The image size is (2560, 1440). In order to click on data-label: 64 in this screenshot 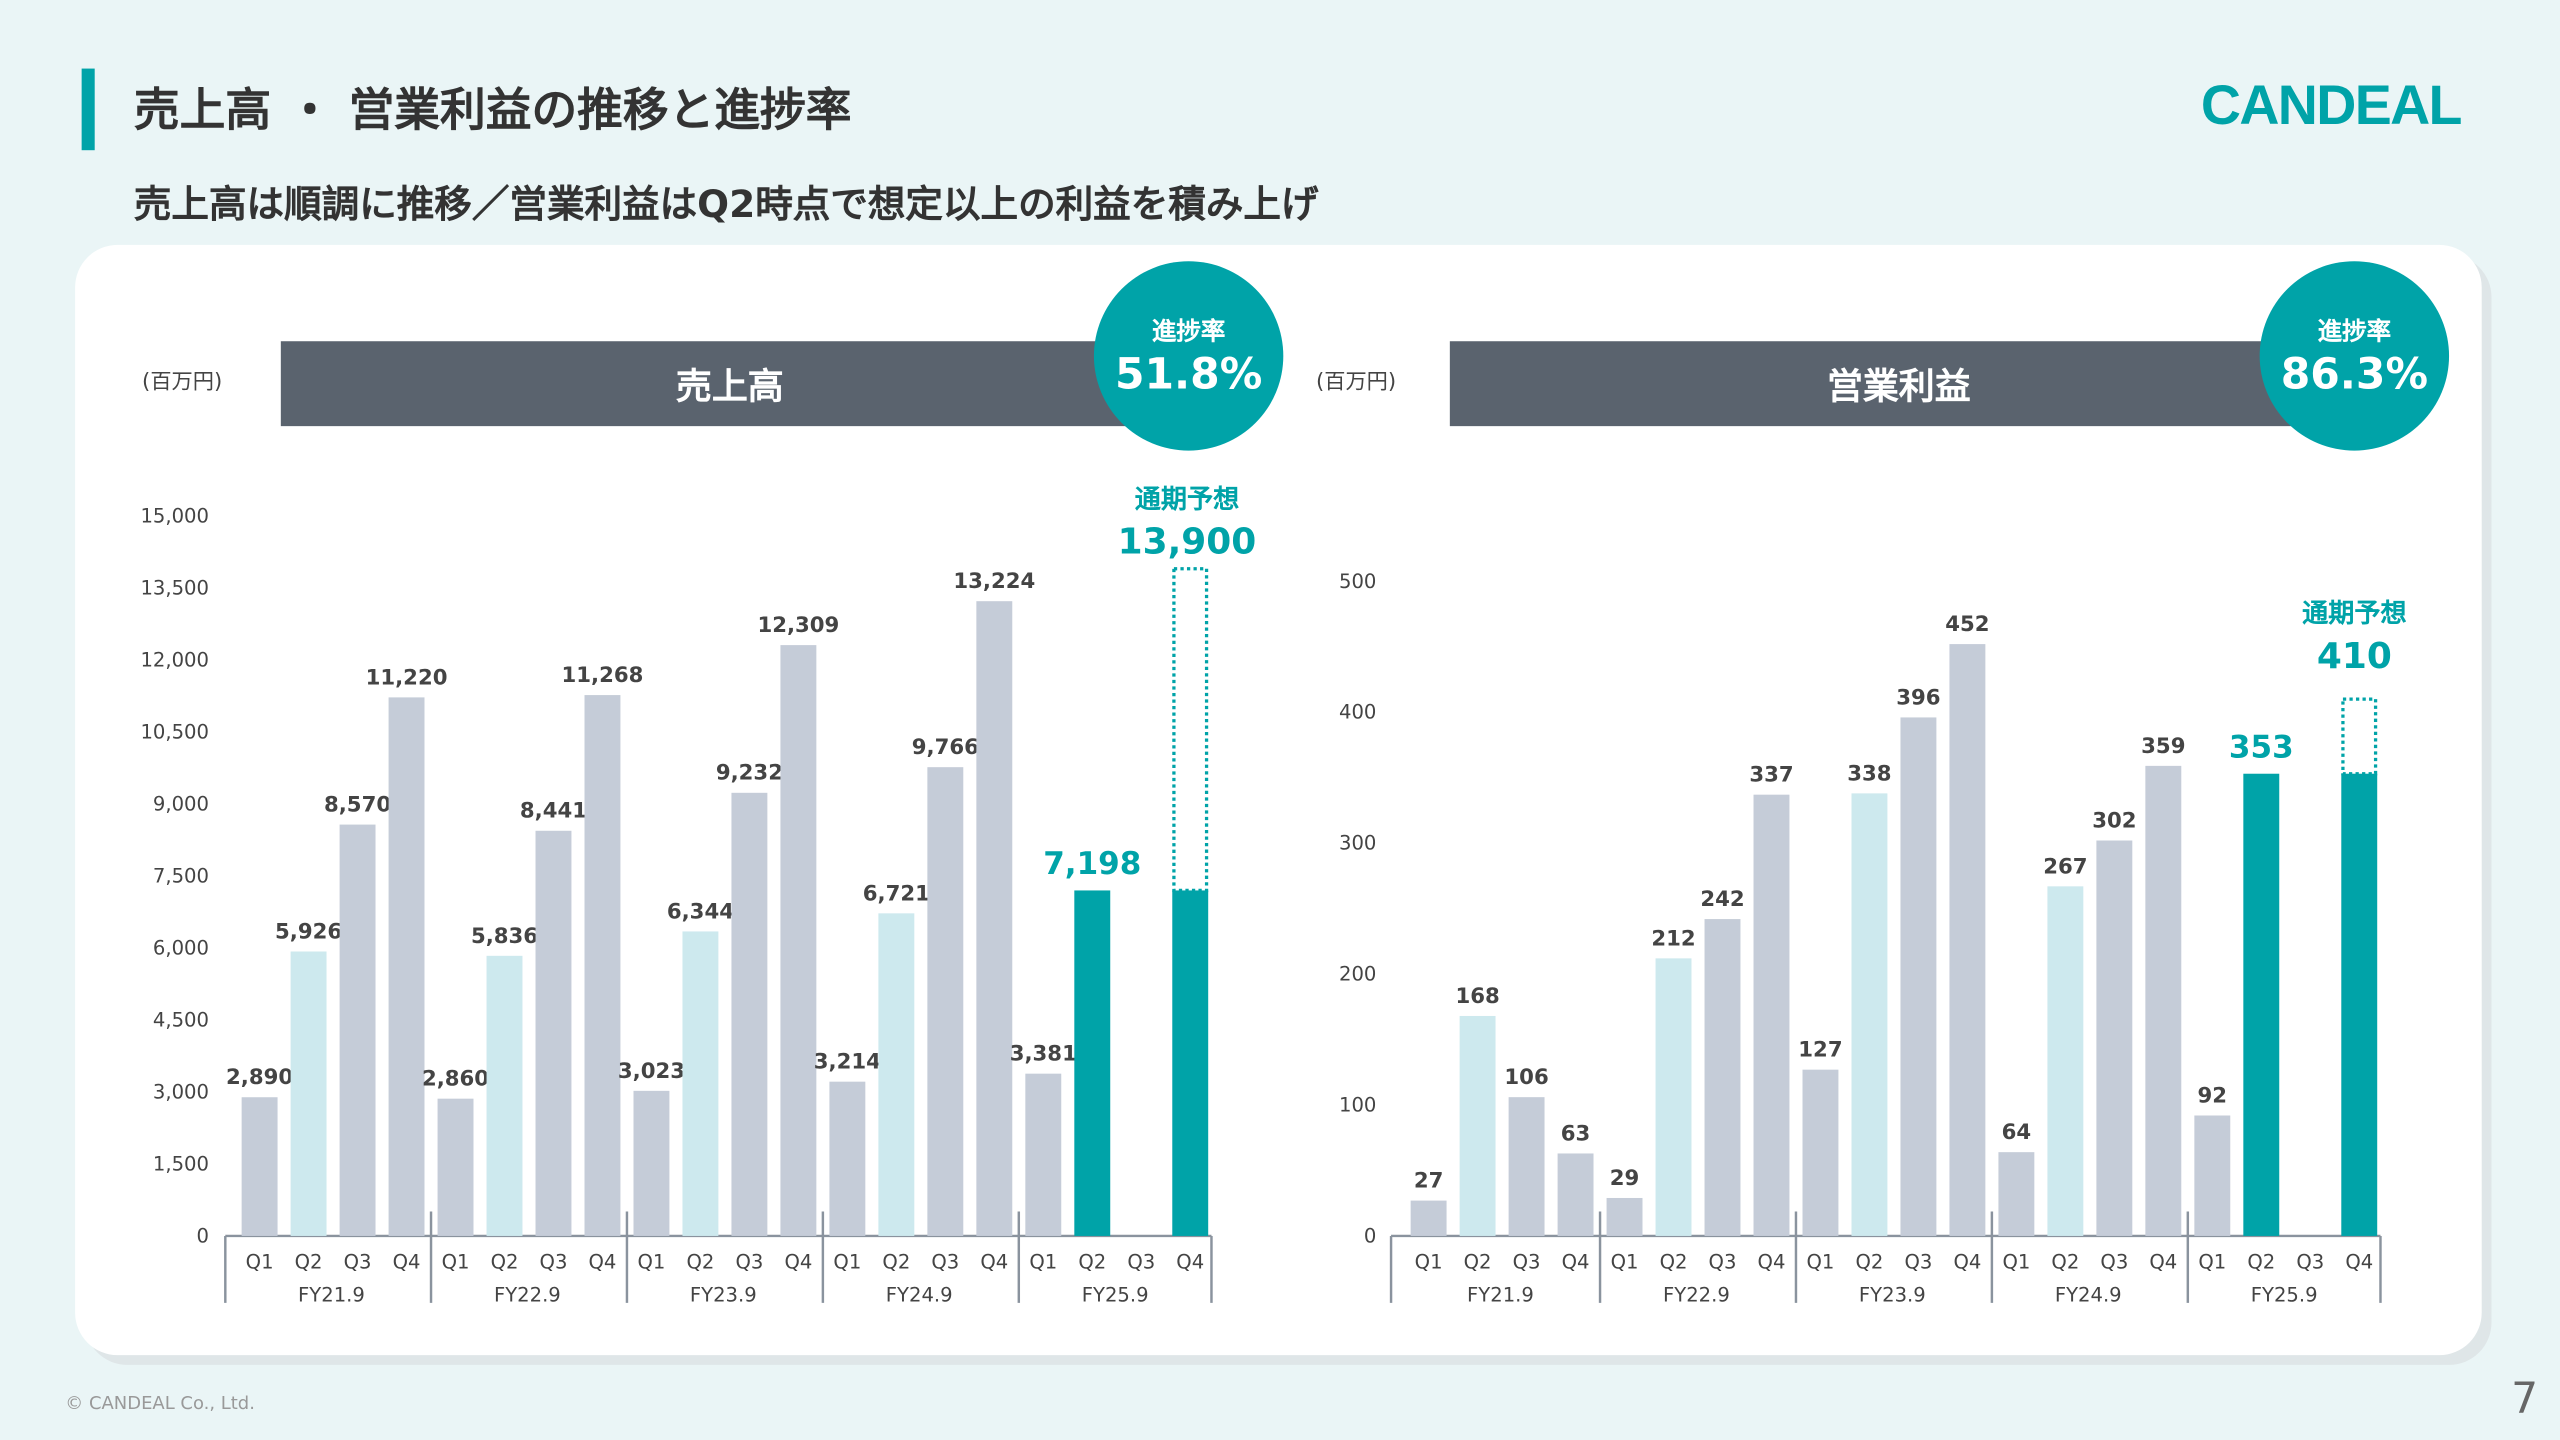, I will do `click(2017, 1132)`.